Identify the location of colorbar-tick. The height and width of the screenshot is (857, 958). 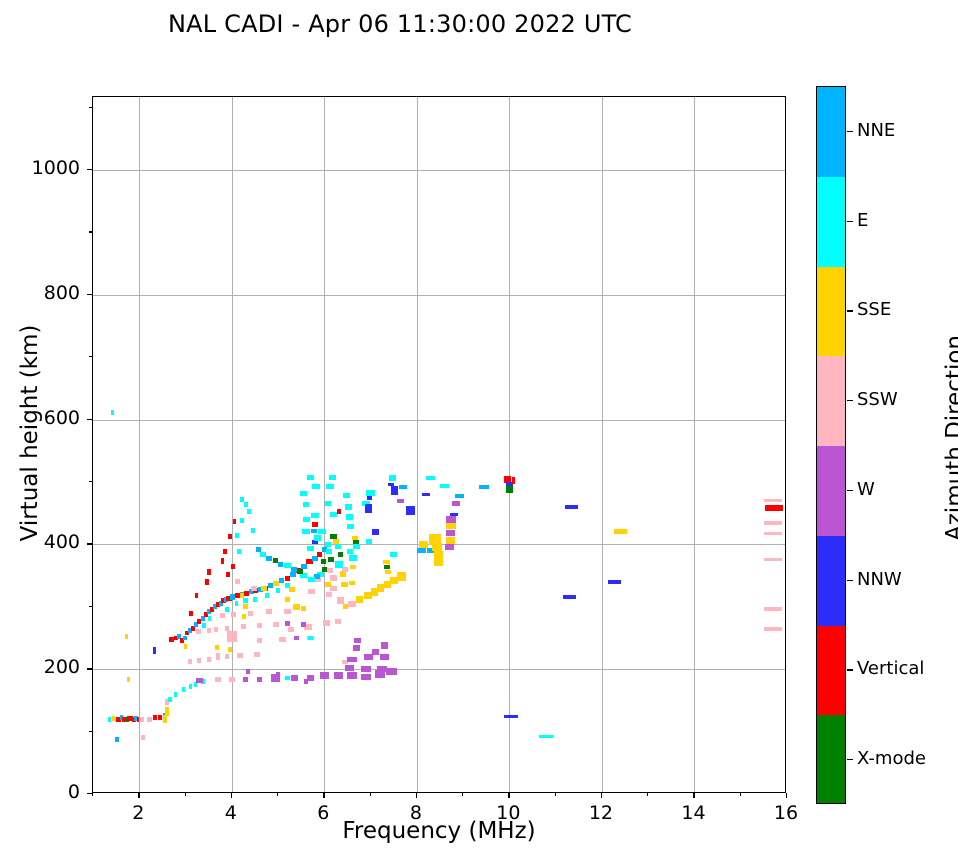
(850, 760).